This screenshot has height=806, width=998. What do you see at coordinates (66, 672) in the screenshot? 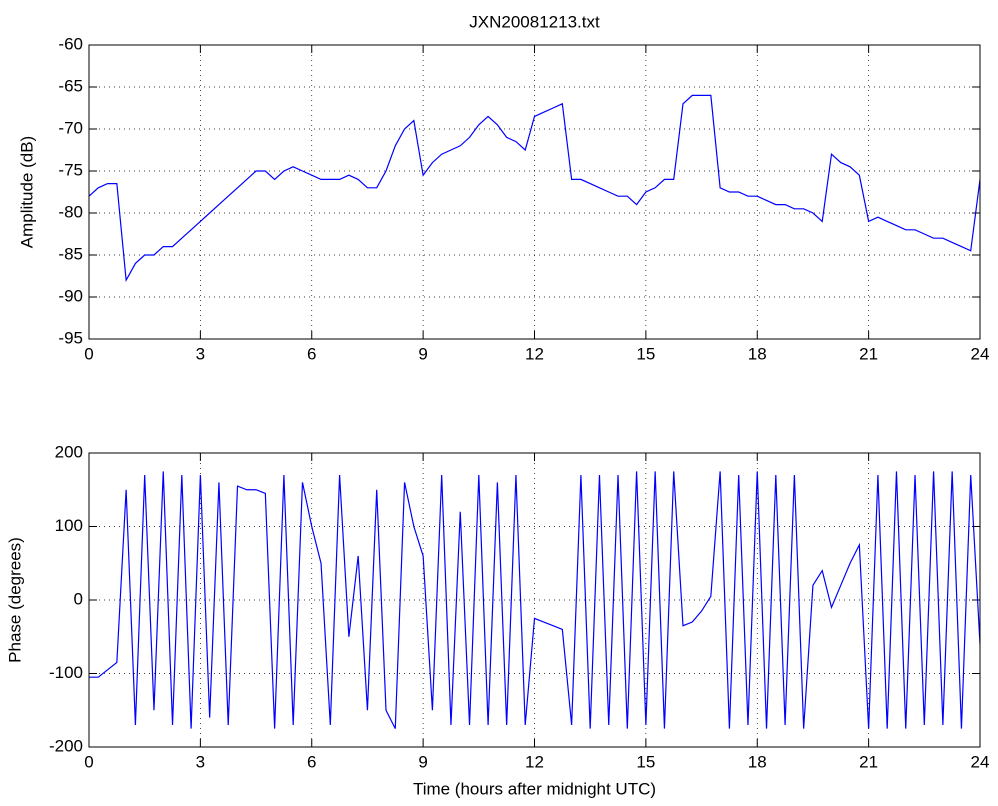
I see `y-tick-label: -100` at bounding box center [66, 672].